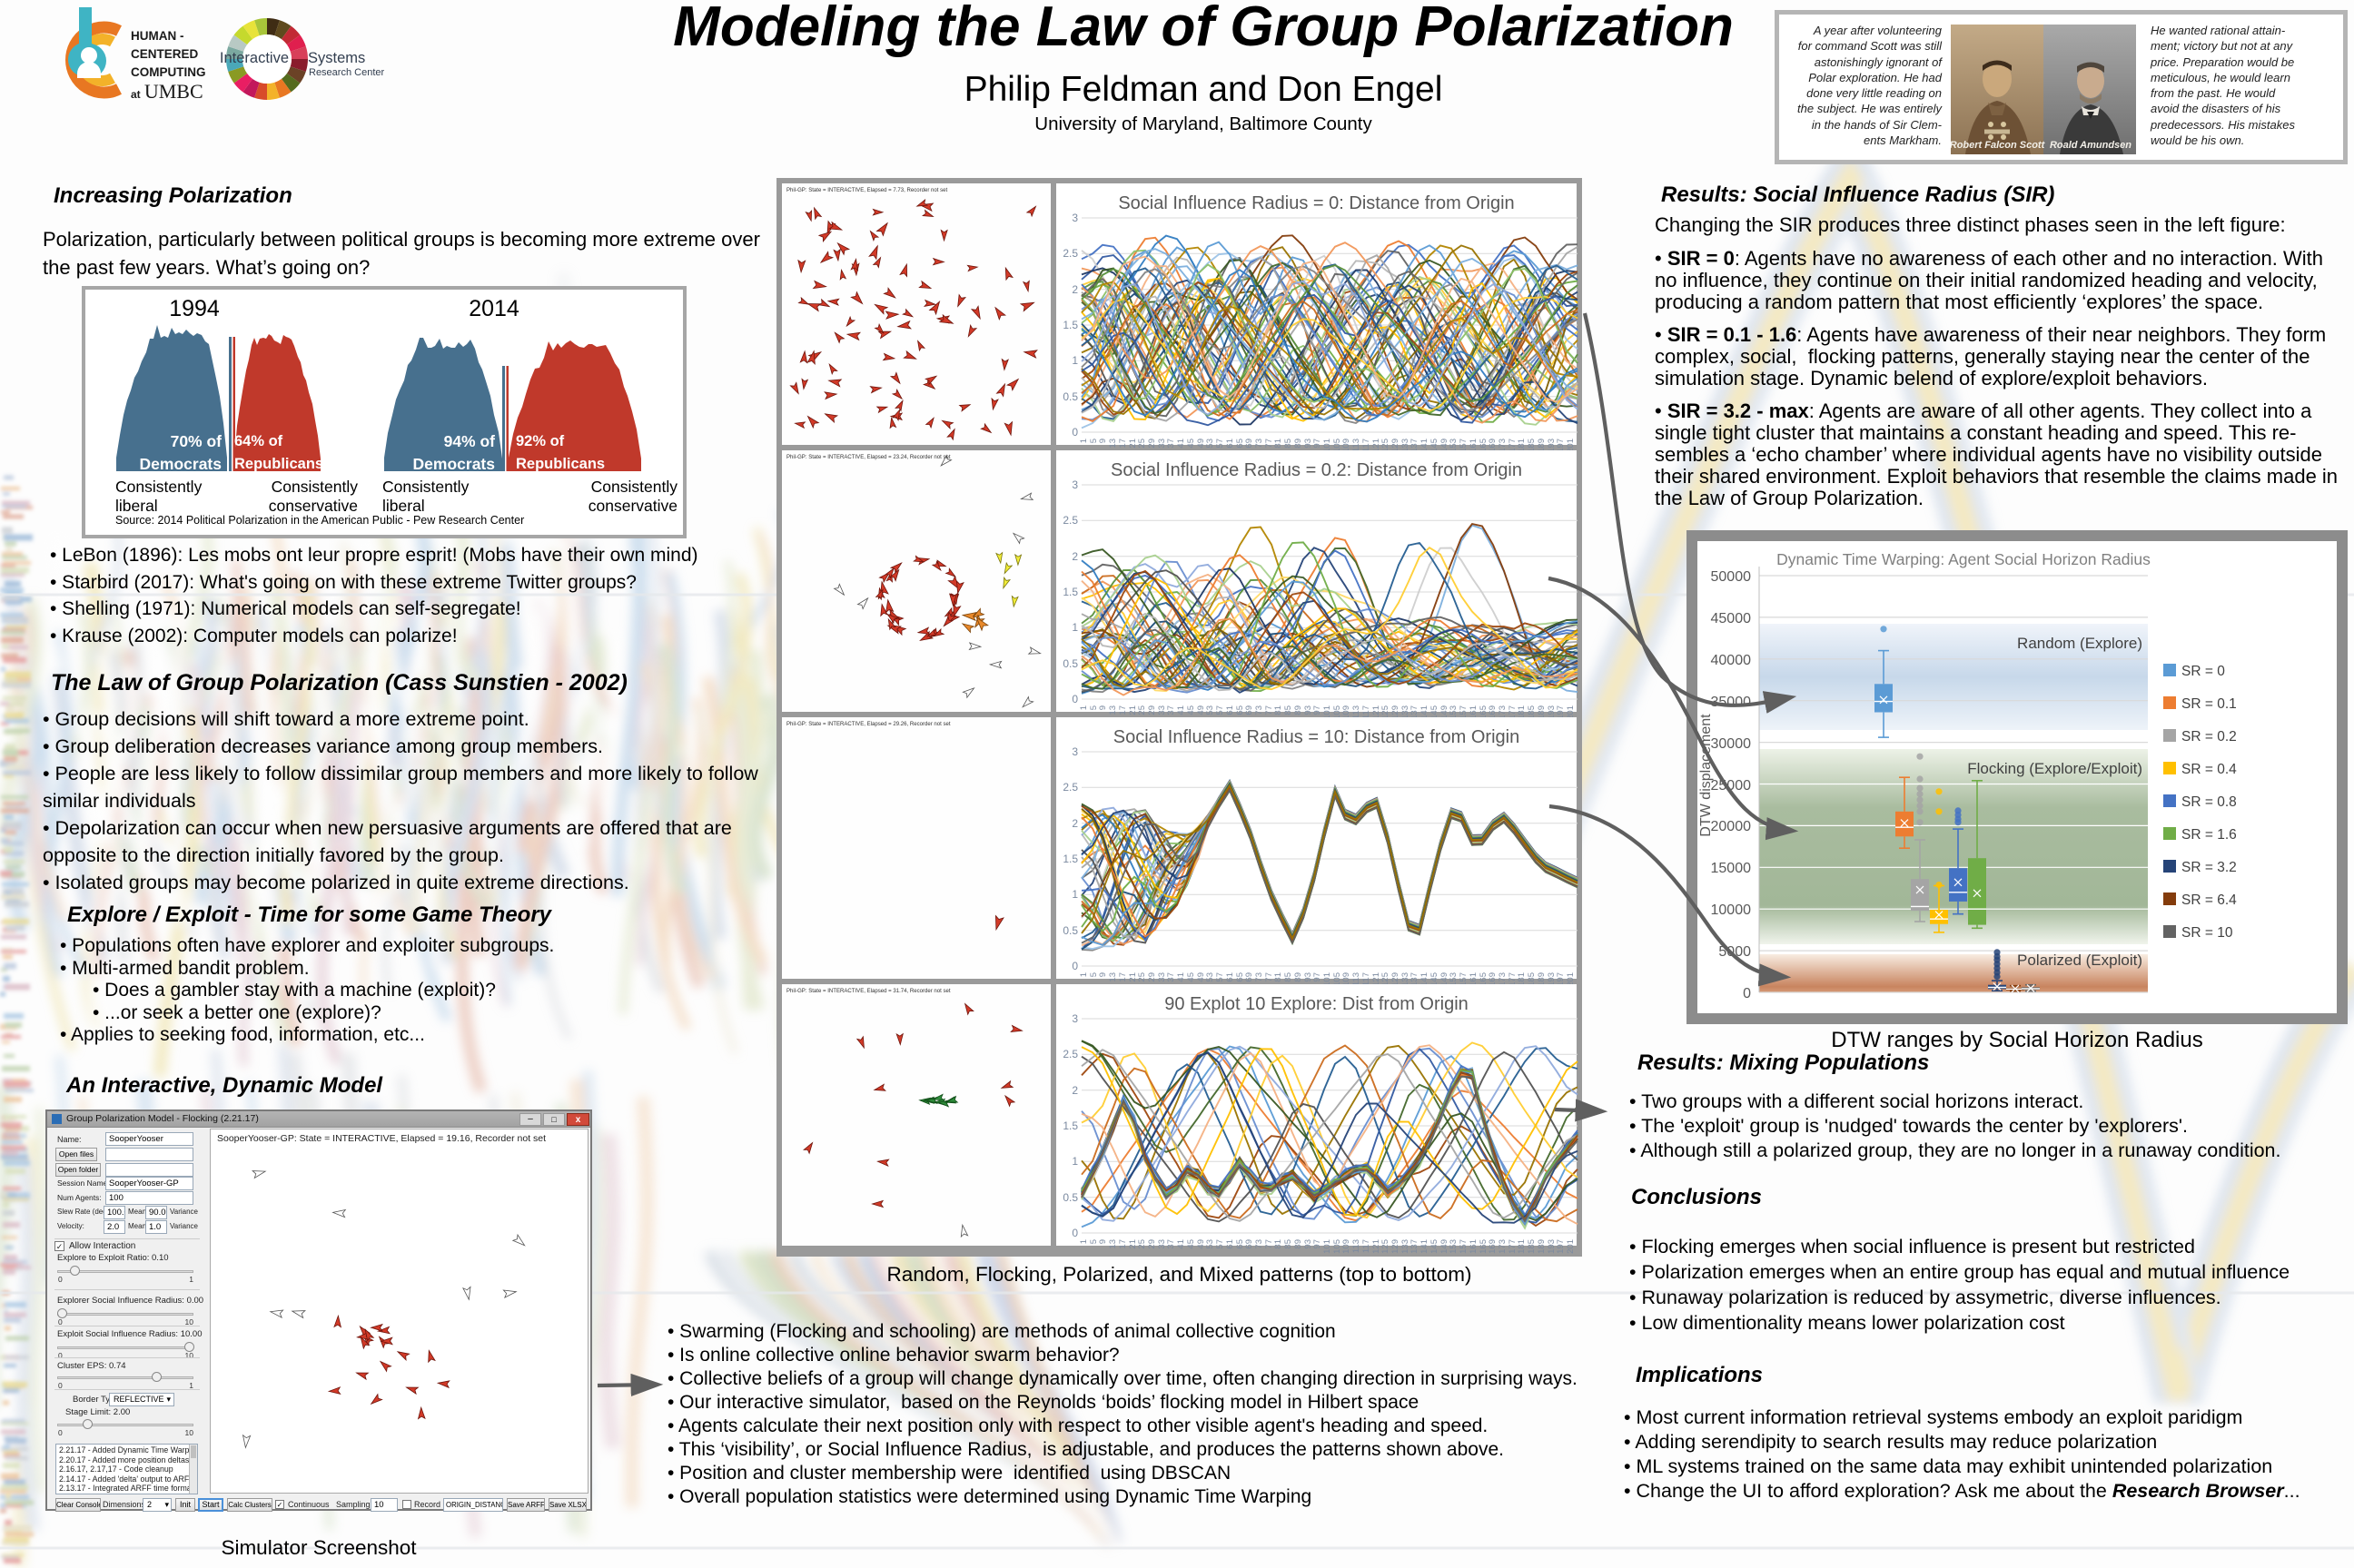  Describe the element at coordinates (1070, 663) in the screenshot. I see `svg-text: 0.5` at that location.